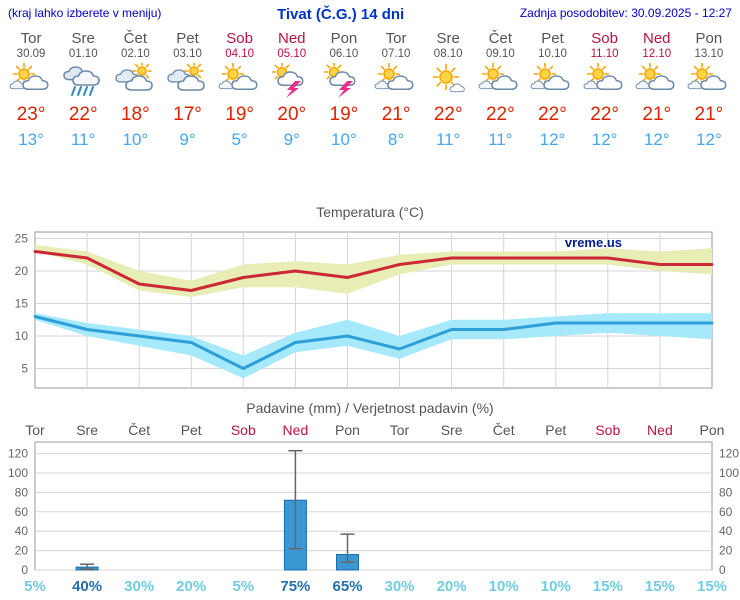 Image resolution: width=740 pixels, height=600 pixels. What do you see at coordinates (22, 239) in the screenshot?
I see `svg-text: 25` at bounding box center [22, 239].